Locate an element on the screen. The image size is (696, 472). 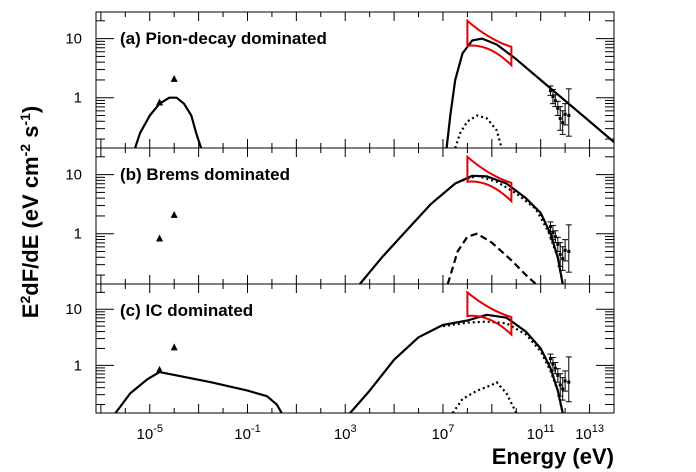
x-tick-label: 10³ is located at coordinates (345, 433).